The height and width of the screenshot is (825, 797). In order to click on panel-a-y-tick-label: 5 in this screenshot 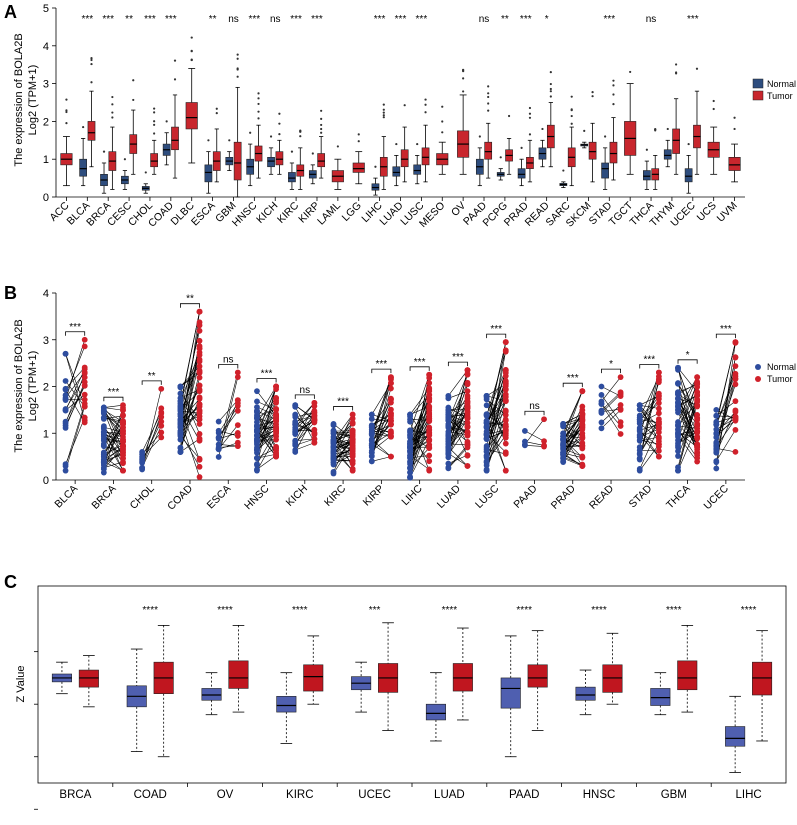, I will do `click(46, 9)`.